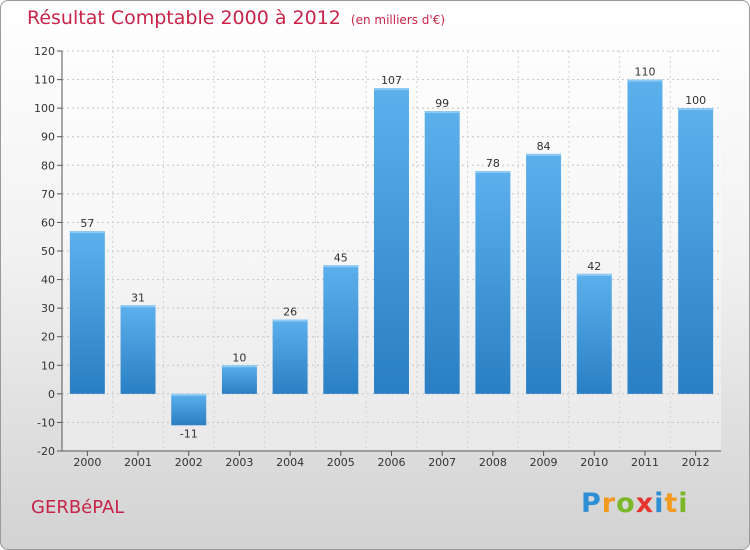  What do you see at coordinates (46, 422) in the screenshot?
I see `y-tick-label: -10` at bounding box center [46, 422].